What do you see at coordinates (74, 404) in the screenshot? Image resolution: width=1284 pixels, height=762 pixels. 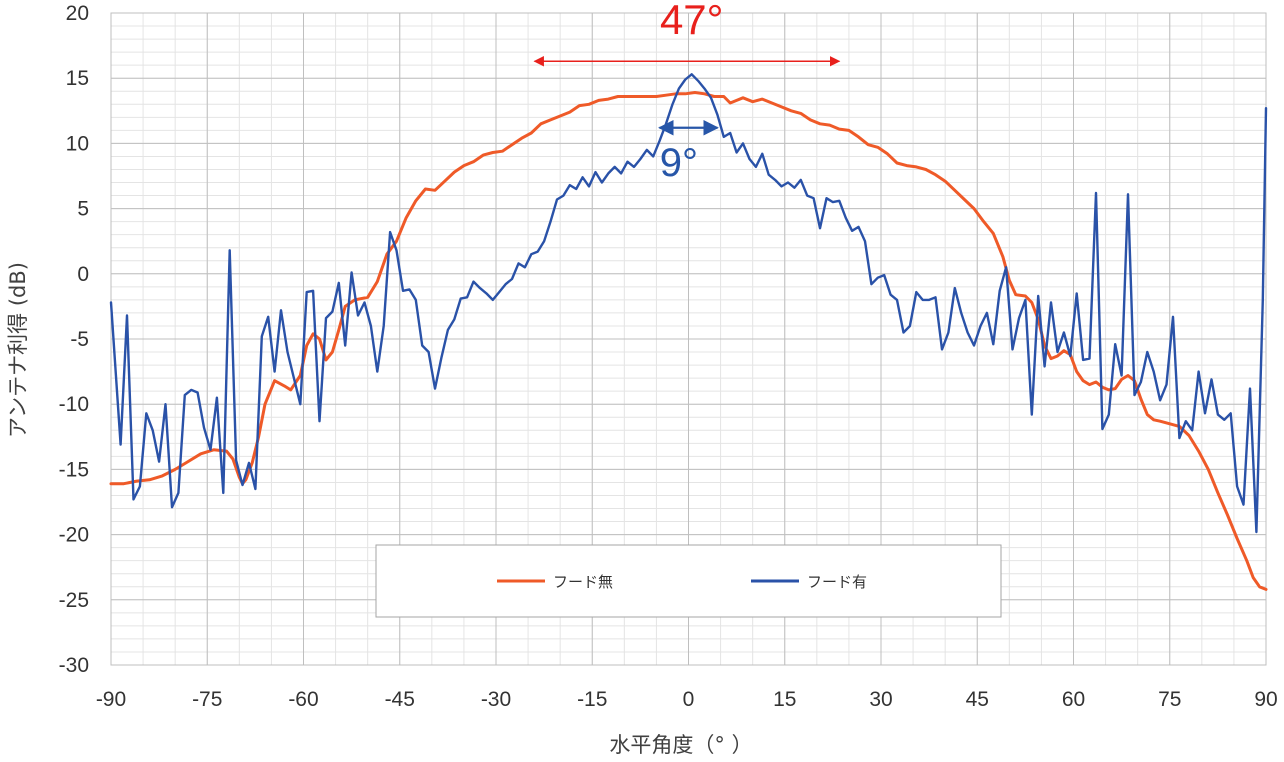 I see `y-tick-label: -10` at bounding box center [74, 404].